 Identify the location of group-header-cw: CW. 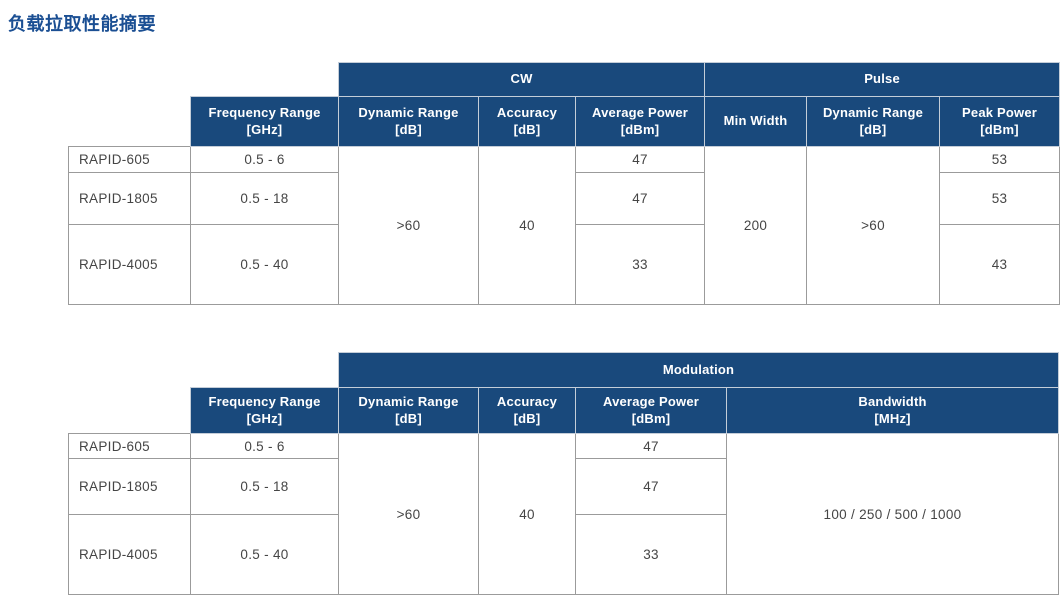
(521, 79).